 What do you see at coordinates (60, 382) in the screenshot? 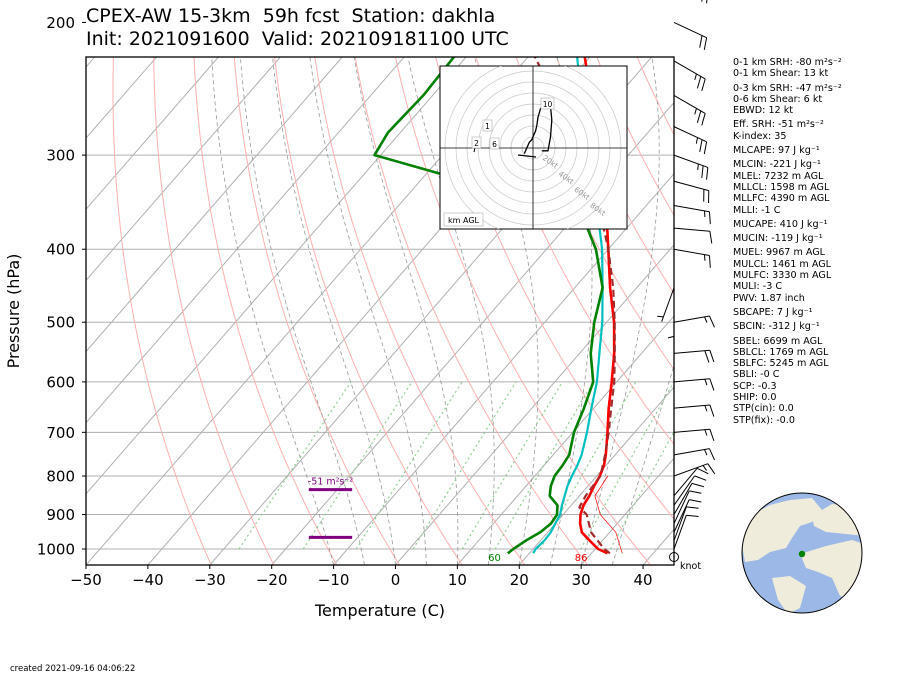
I see `y-tick-label: 600` at bounding box center [60, 382].